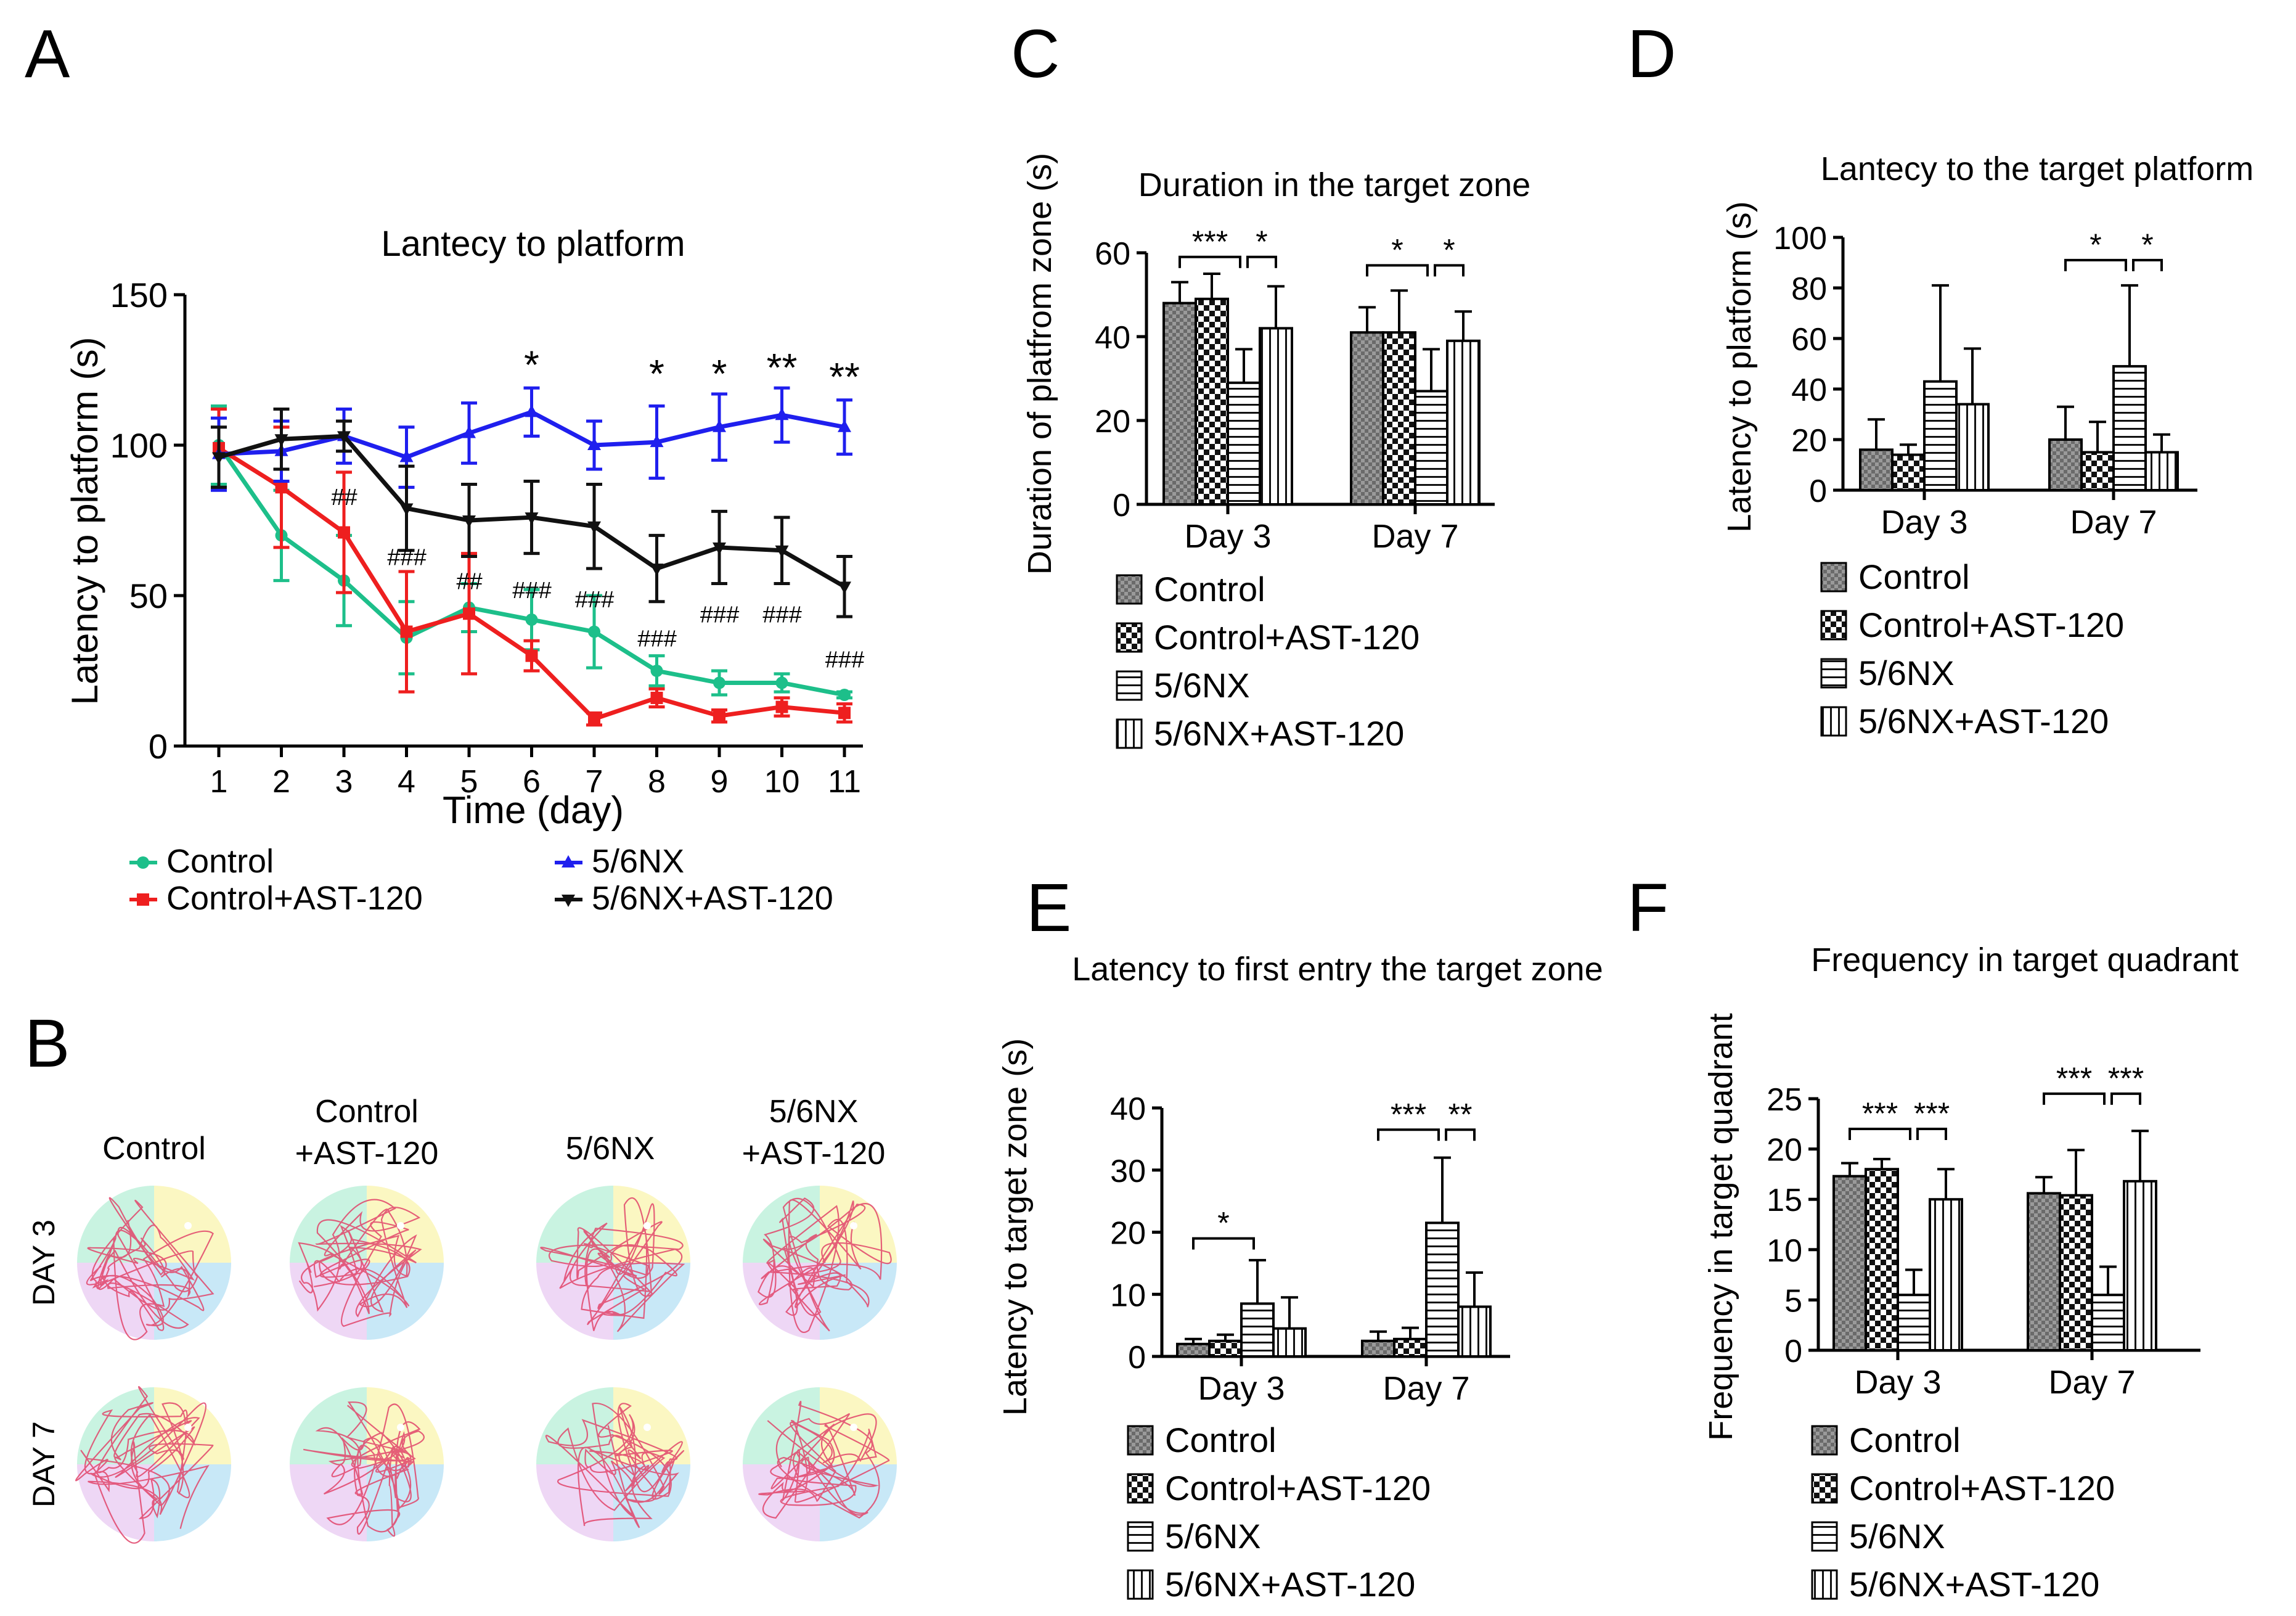  What do you see at coordinates (1809, 340) in the screenshot?
I see `y-tick-label: 60` at bounding box center [1809, 340].